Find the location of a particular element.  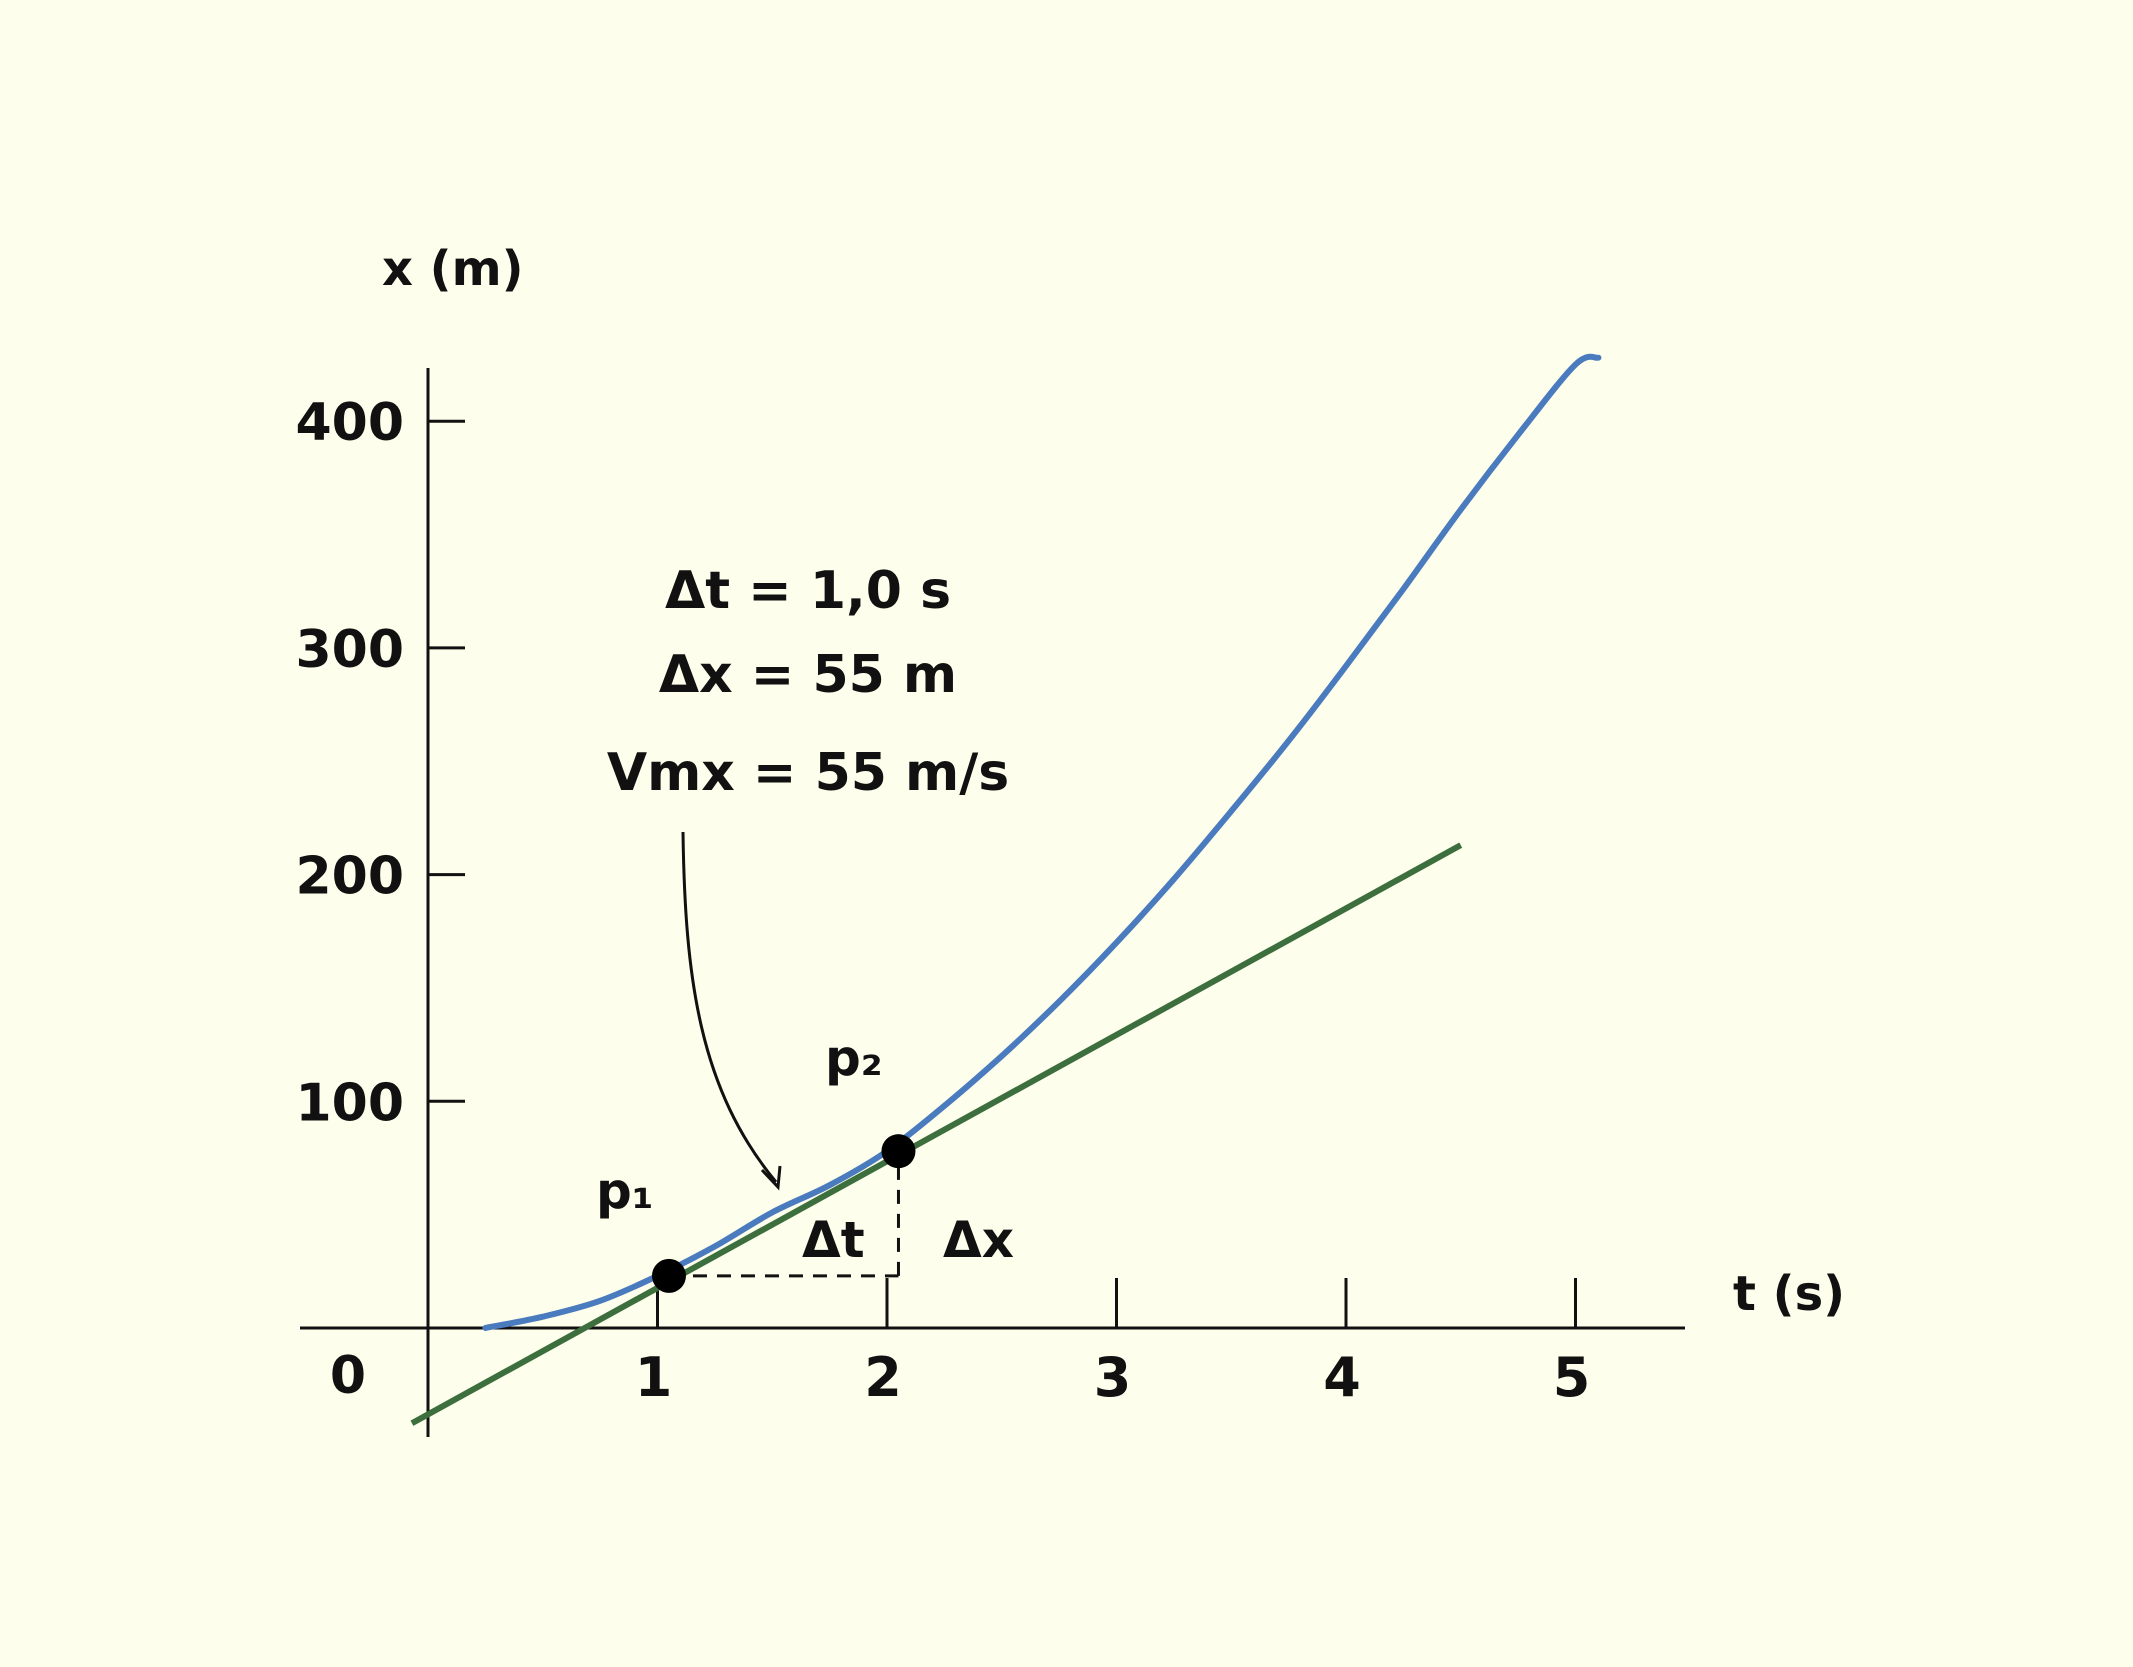

x-tick-label-2: 2 is located at coordinates (883, 1377).